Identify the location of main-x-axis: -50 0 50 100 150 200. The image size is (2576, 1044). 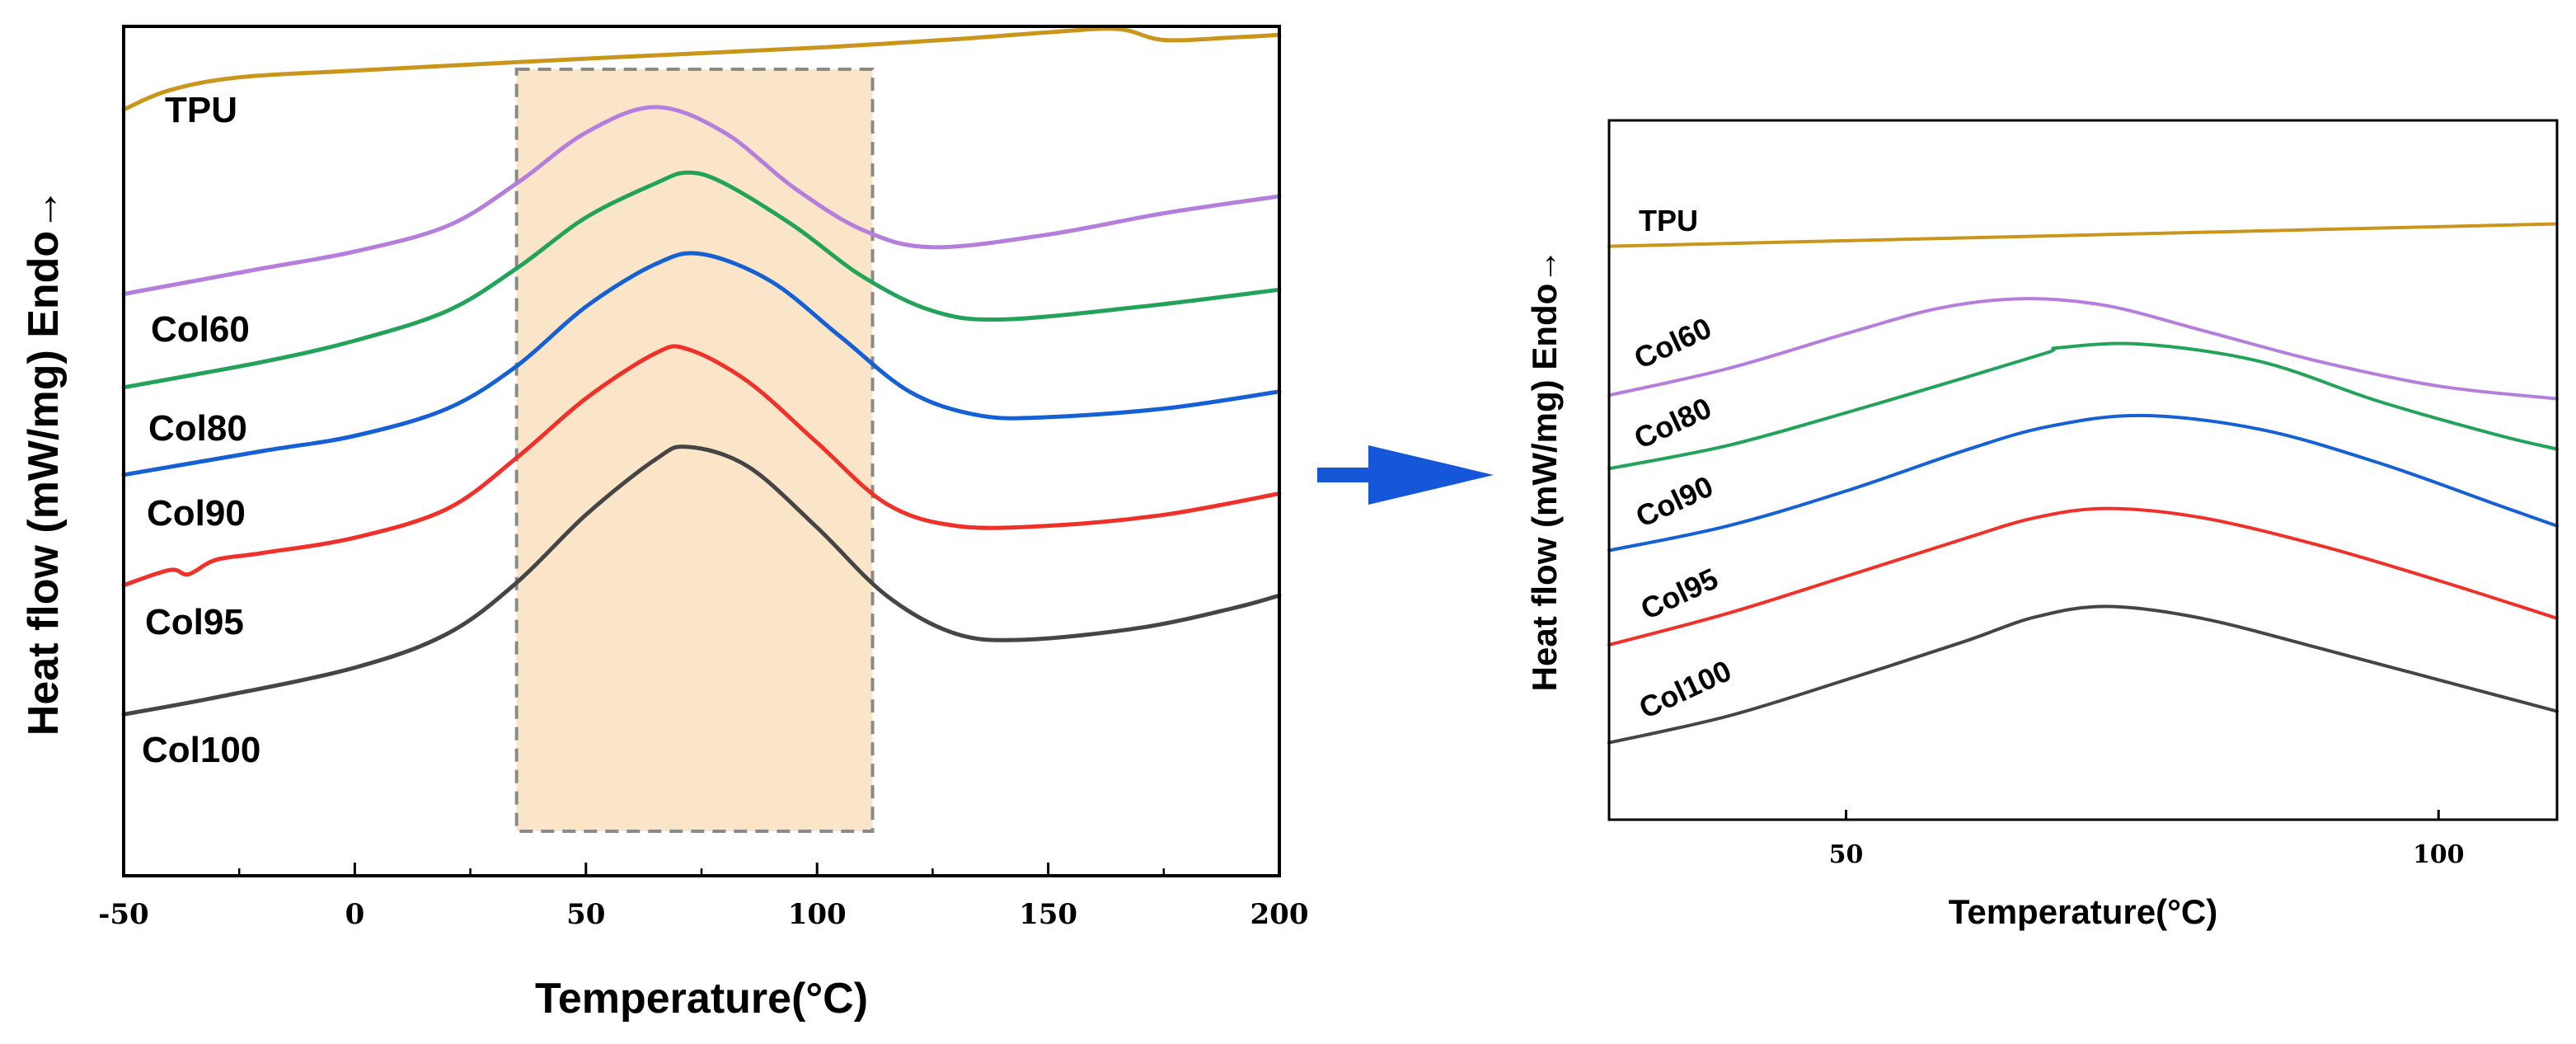
(703, 897).